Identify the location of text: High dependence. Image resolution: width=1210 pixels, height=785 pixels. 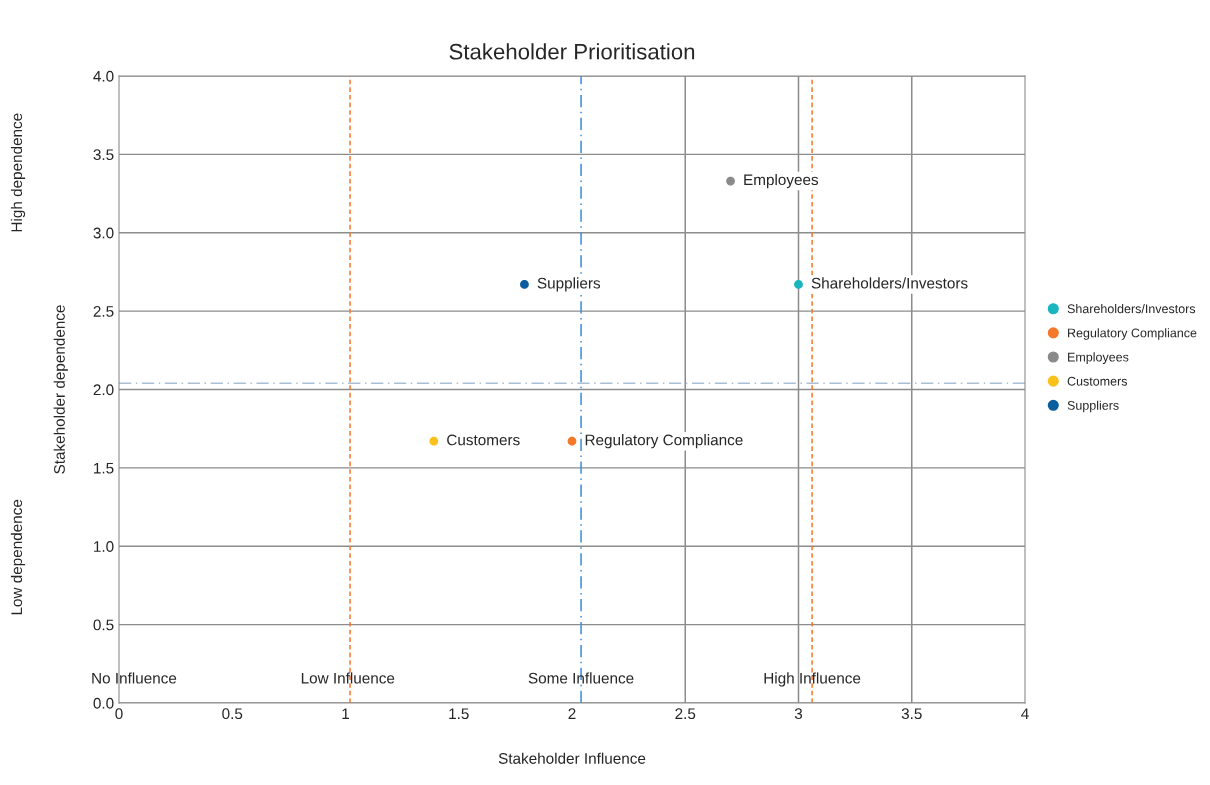
(18, 172).